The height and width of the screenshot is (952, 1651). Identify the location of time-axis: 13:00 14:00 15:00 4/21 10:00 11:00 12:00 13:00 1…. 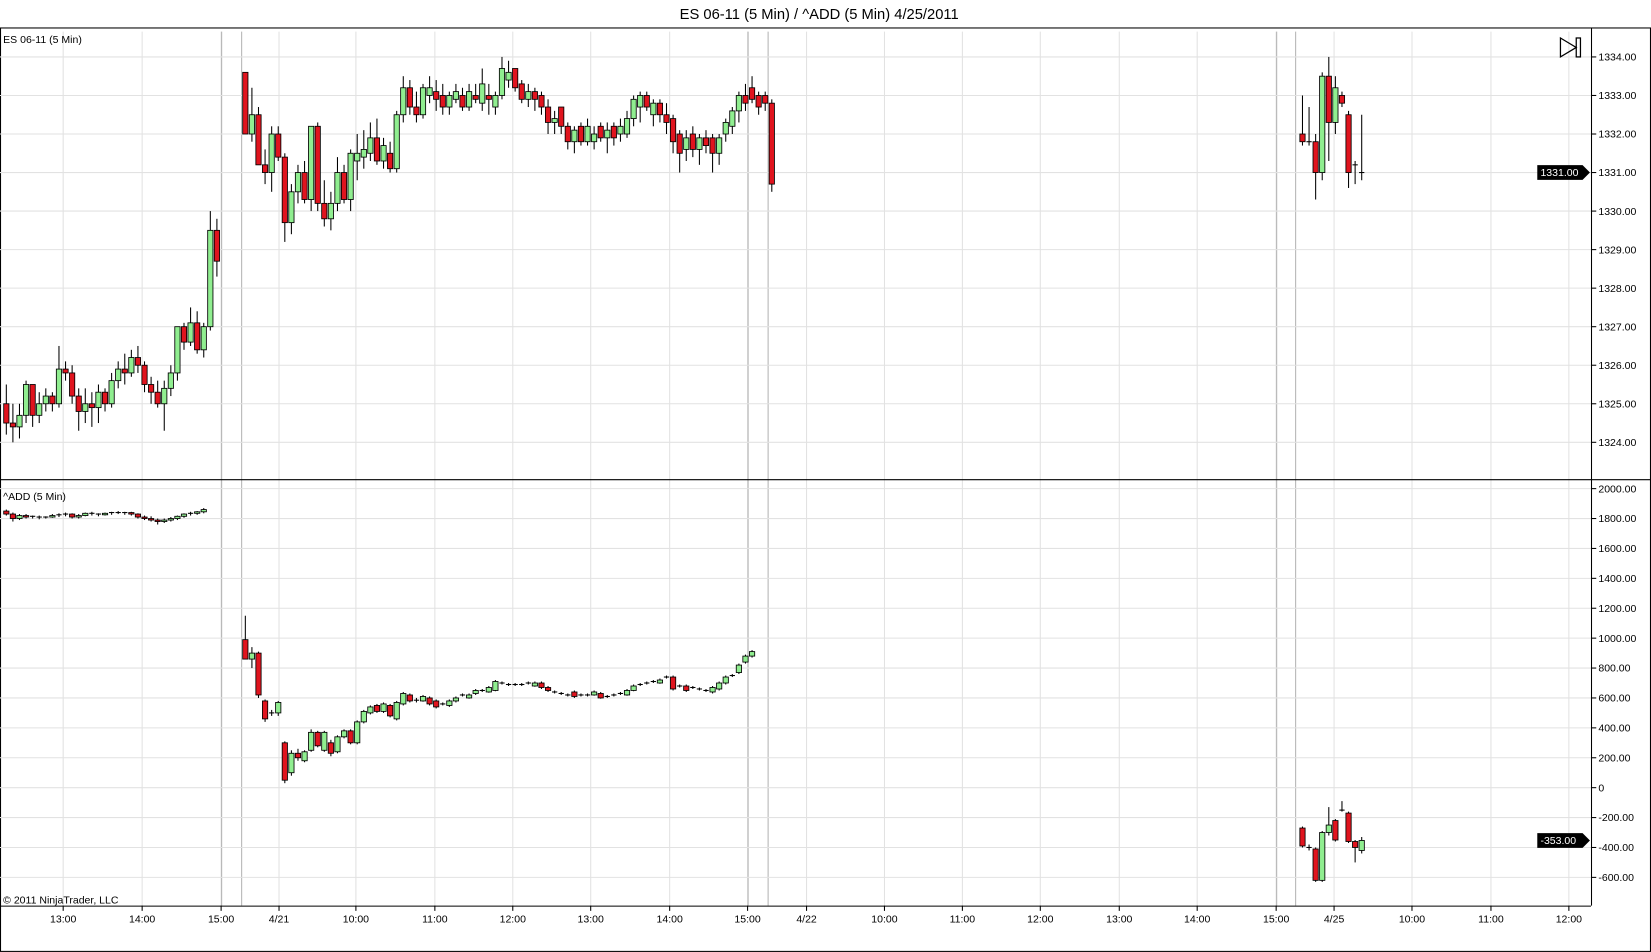
(816, 915).